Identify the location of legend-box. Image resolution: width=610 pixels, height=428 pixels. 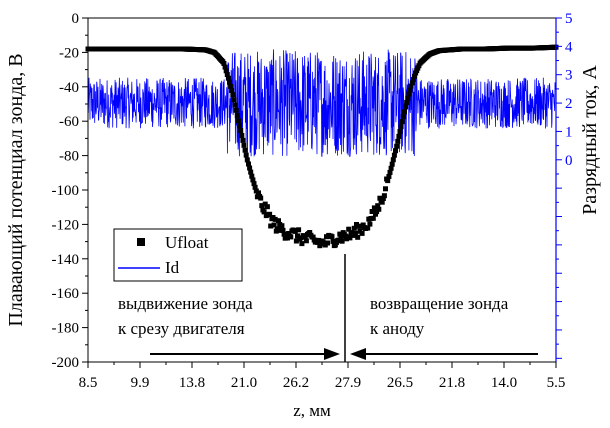
(178, 255).